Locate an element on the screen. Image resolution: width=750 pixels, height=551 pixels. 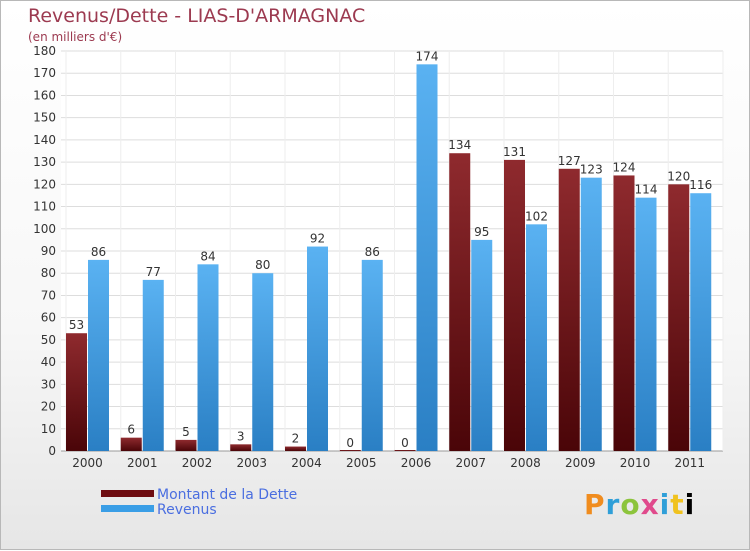
data-label-revenus-2005: 86 is located at coordinates (372, 252).